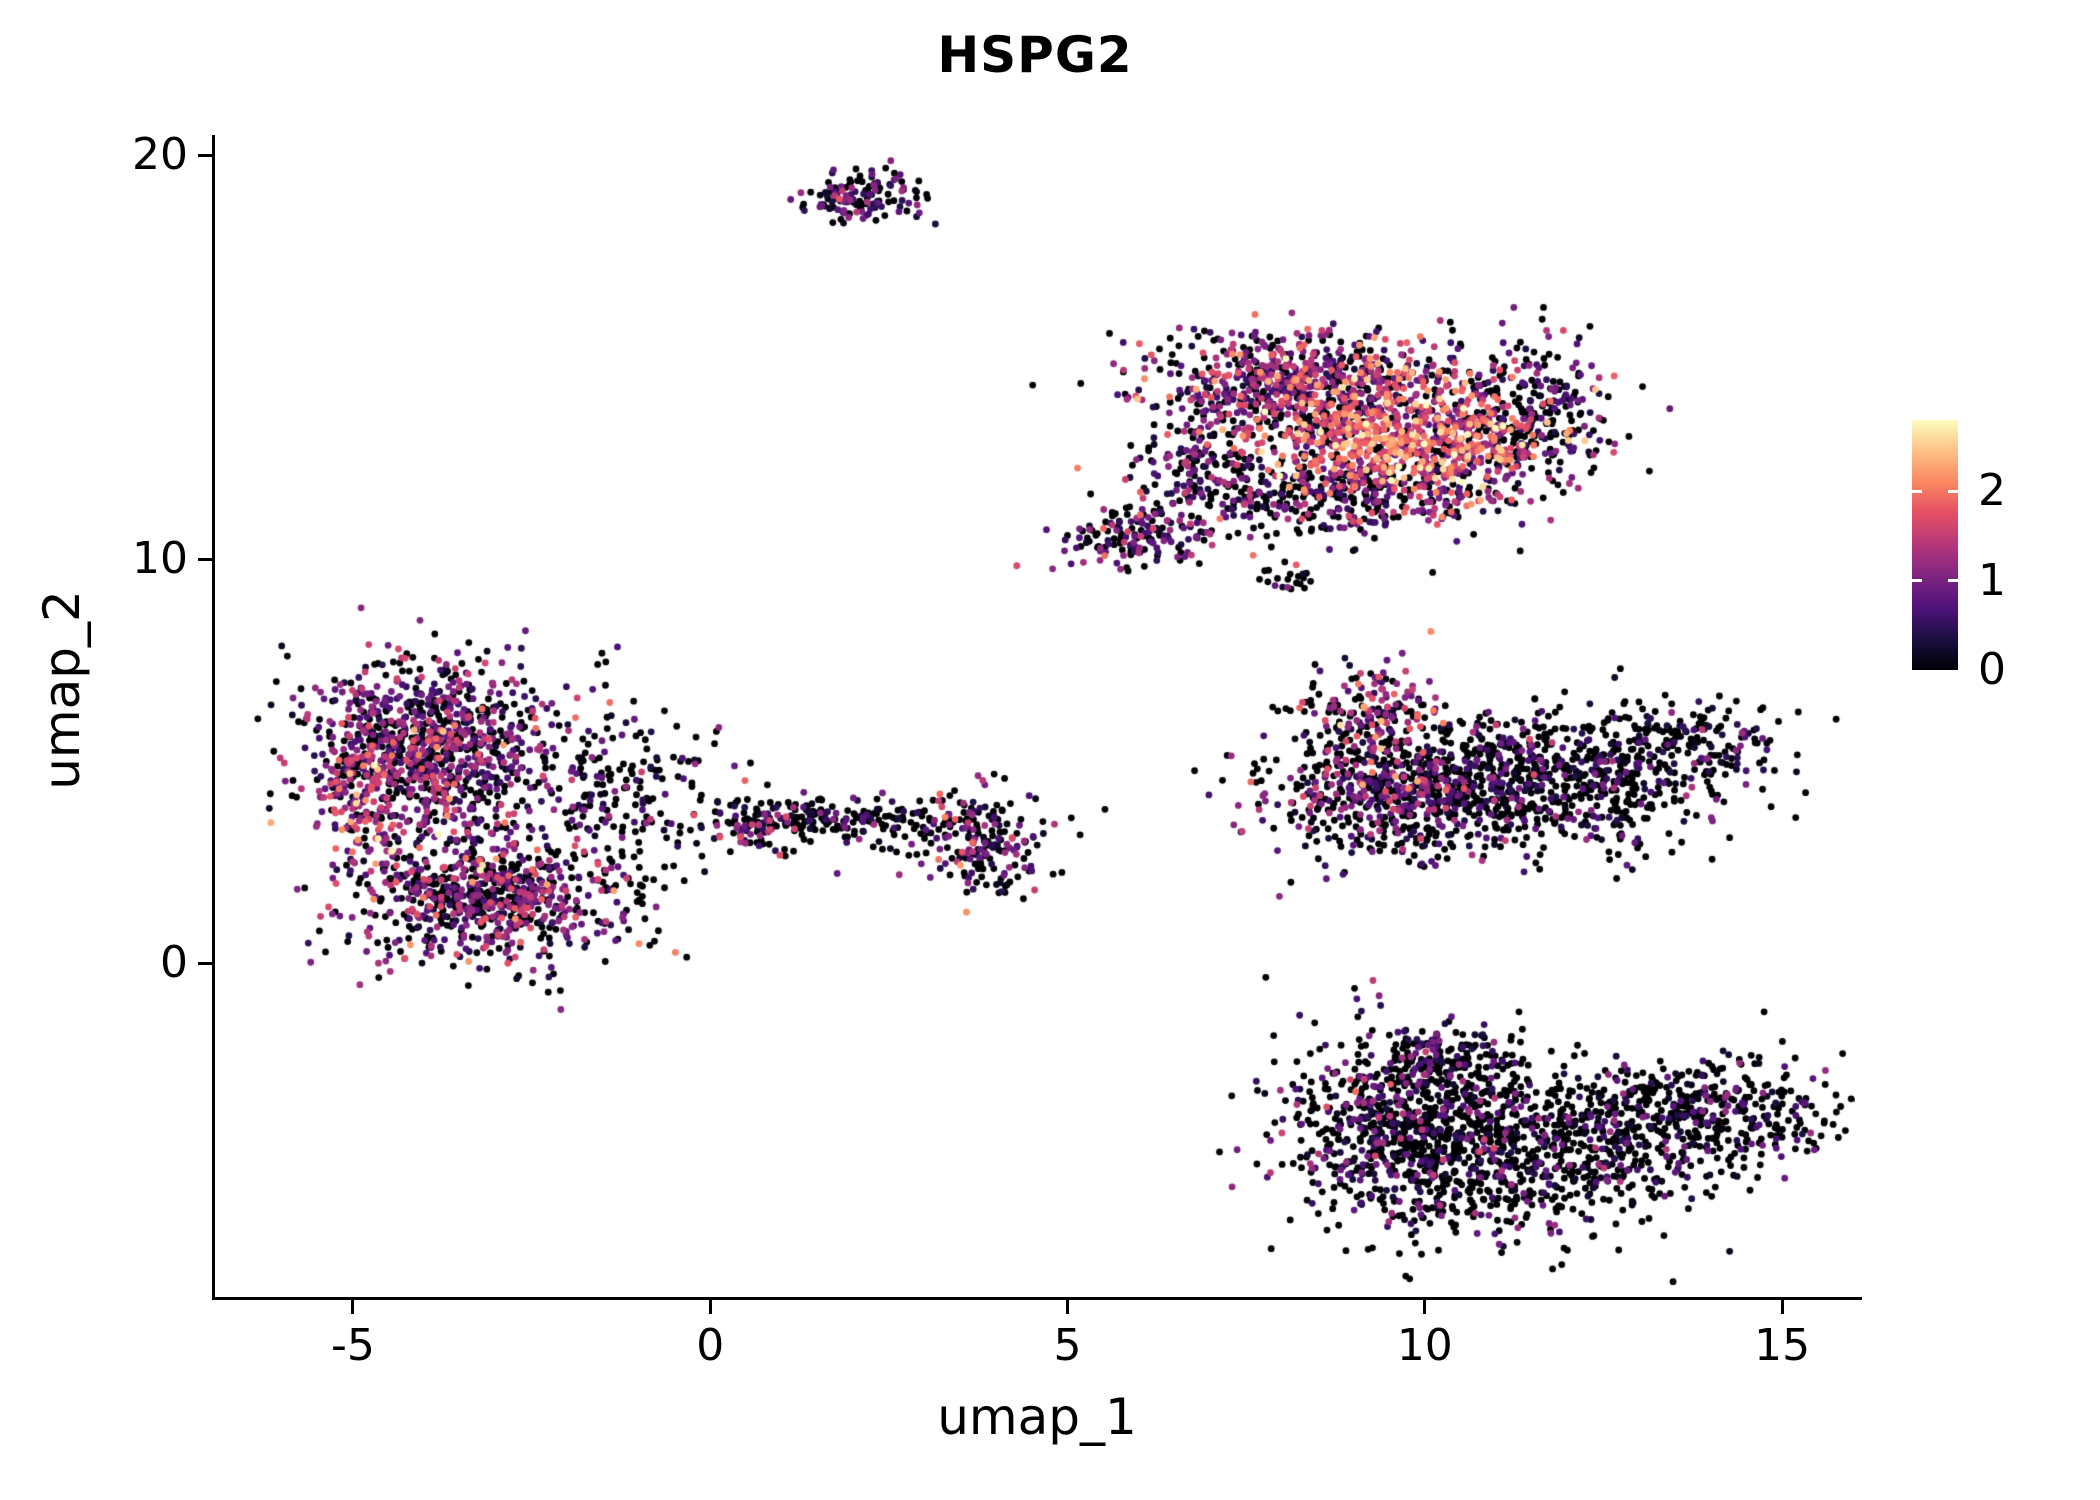  I want to click on x-tick-label: 0, so click(710, 1345).